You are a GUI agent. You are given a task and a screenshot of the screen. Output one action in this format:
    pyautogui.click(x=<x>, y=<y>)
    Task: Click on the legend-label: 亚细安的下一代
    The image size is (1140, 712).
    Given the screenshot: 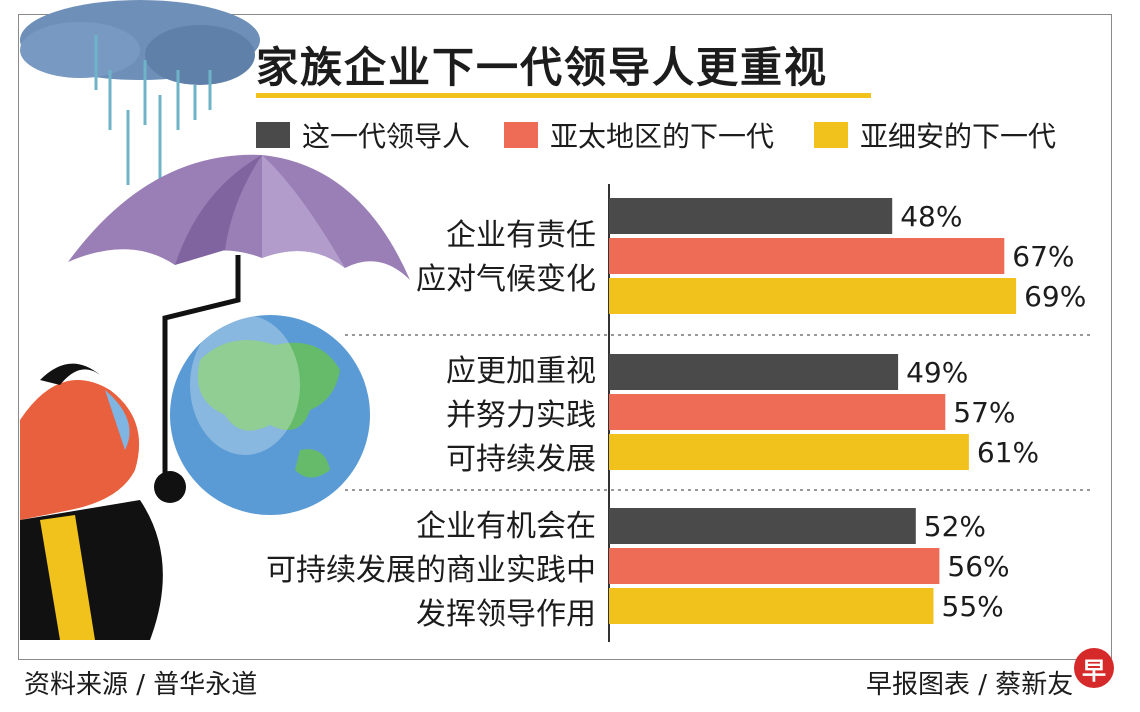 What is the action you would take?
    pyautogui.click(x=958, y=136)
    